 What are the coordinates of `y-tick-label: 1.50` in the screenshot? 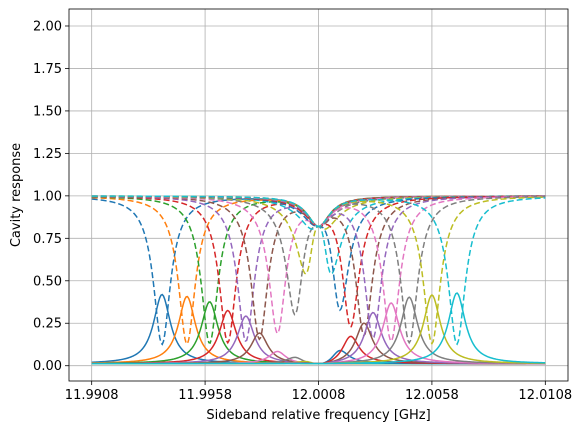 It's located at (47, 111).